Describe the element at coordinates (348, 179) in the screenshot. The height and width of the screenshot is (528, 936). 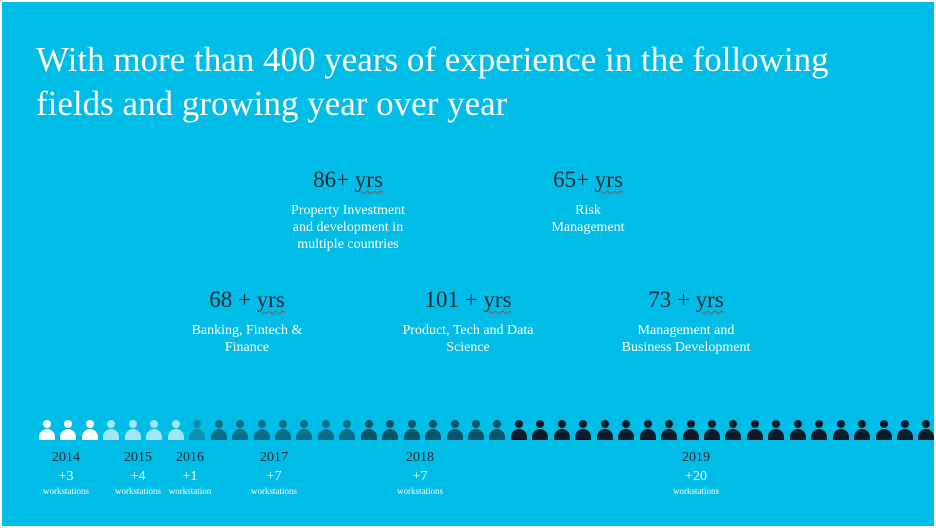
I see `stat-value: 86+ yrs` at that location.